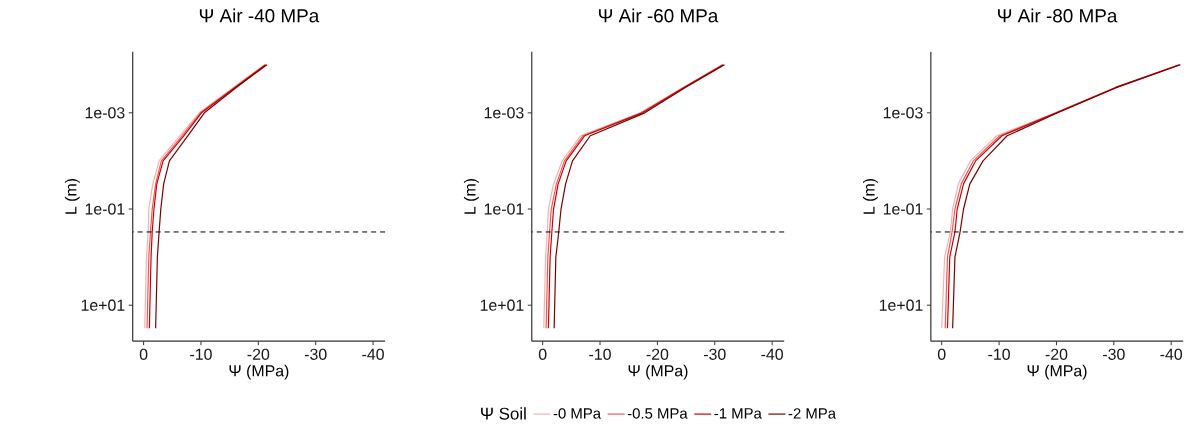 The width and height of the screenshot is (1186, 440). Describe the element at coordinates (577, 413) in the screenshot. I see `legend-label: -0 MPa` at that location.